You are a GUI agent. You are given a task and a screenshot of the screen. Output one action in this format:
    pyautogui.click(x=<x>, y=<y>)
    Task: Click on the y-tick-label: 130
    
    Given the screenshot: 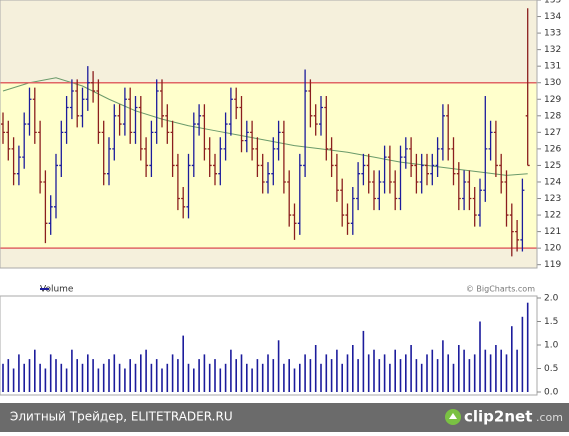 What is the action you would take?
    pyautogui.click(x=552, y=83)
    